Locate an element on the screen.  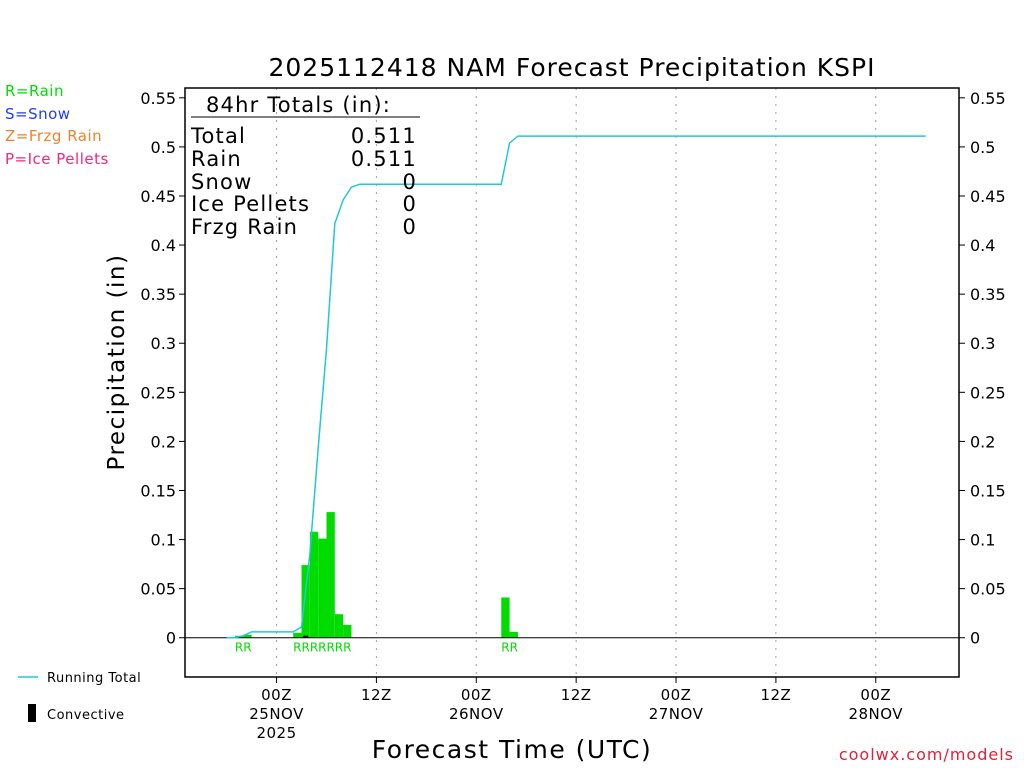
x-tick-label: 27NOV is located at coordinates (676, 714).